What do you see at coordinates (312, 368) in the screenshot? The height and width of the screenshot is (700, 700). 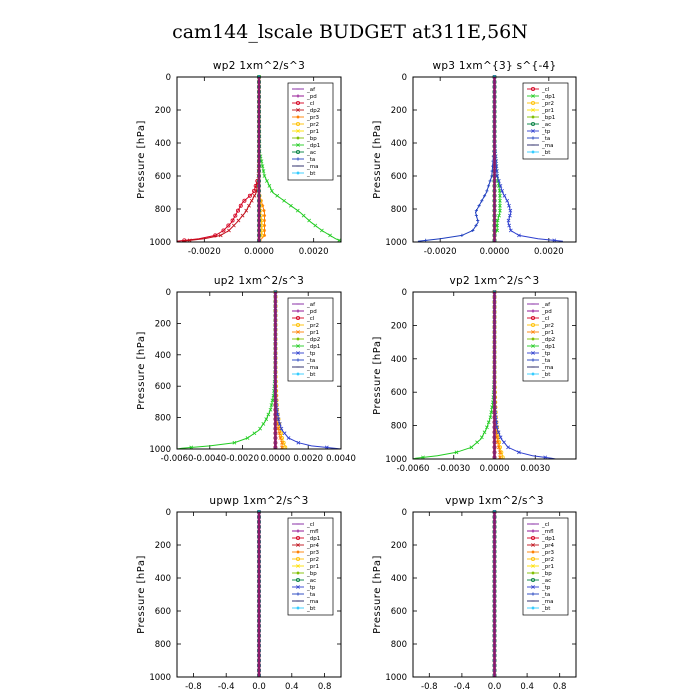 I see `legend-label: _ma` at bounding box center [312, 368].